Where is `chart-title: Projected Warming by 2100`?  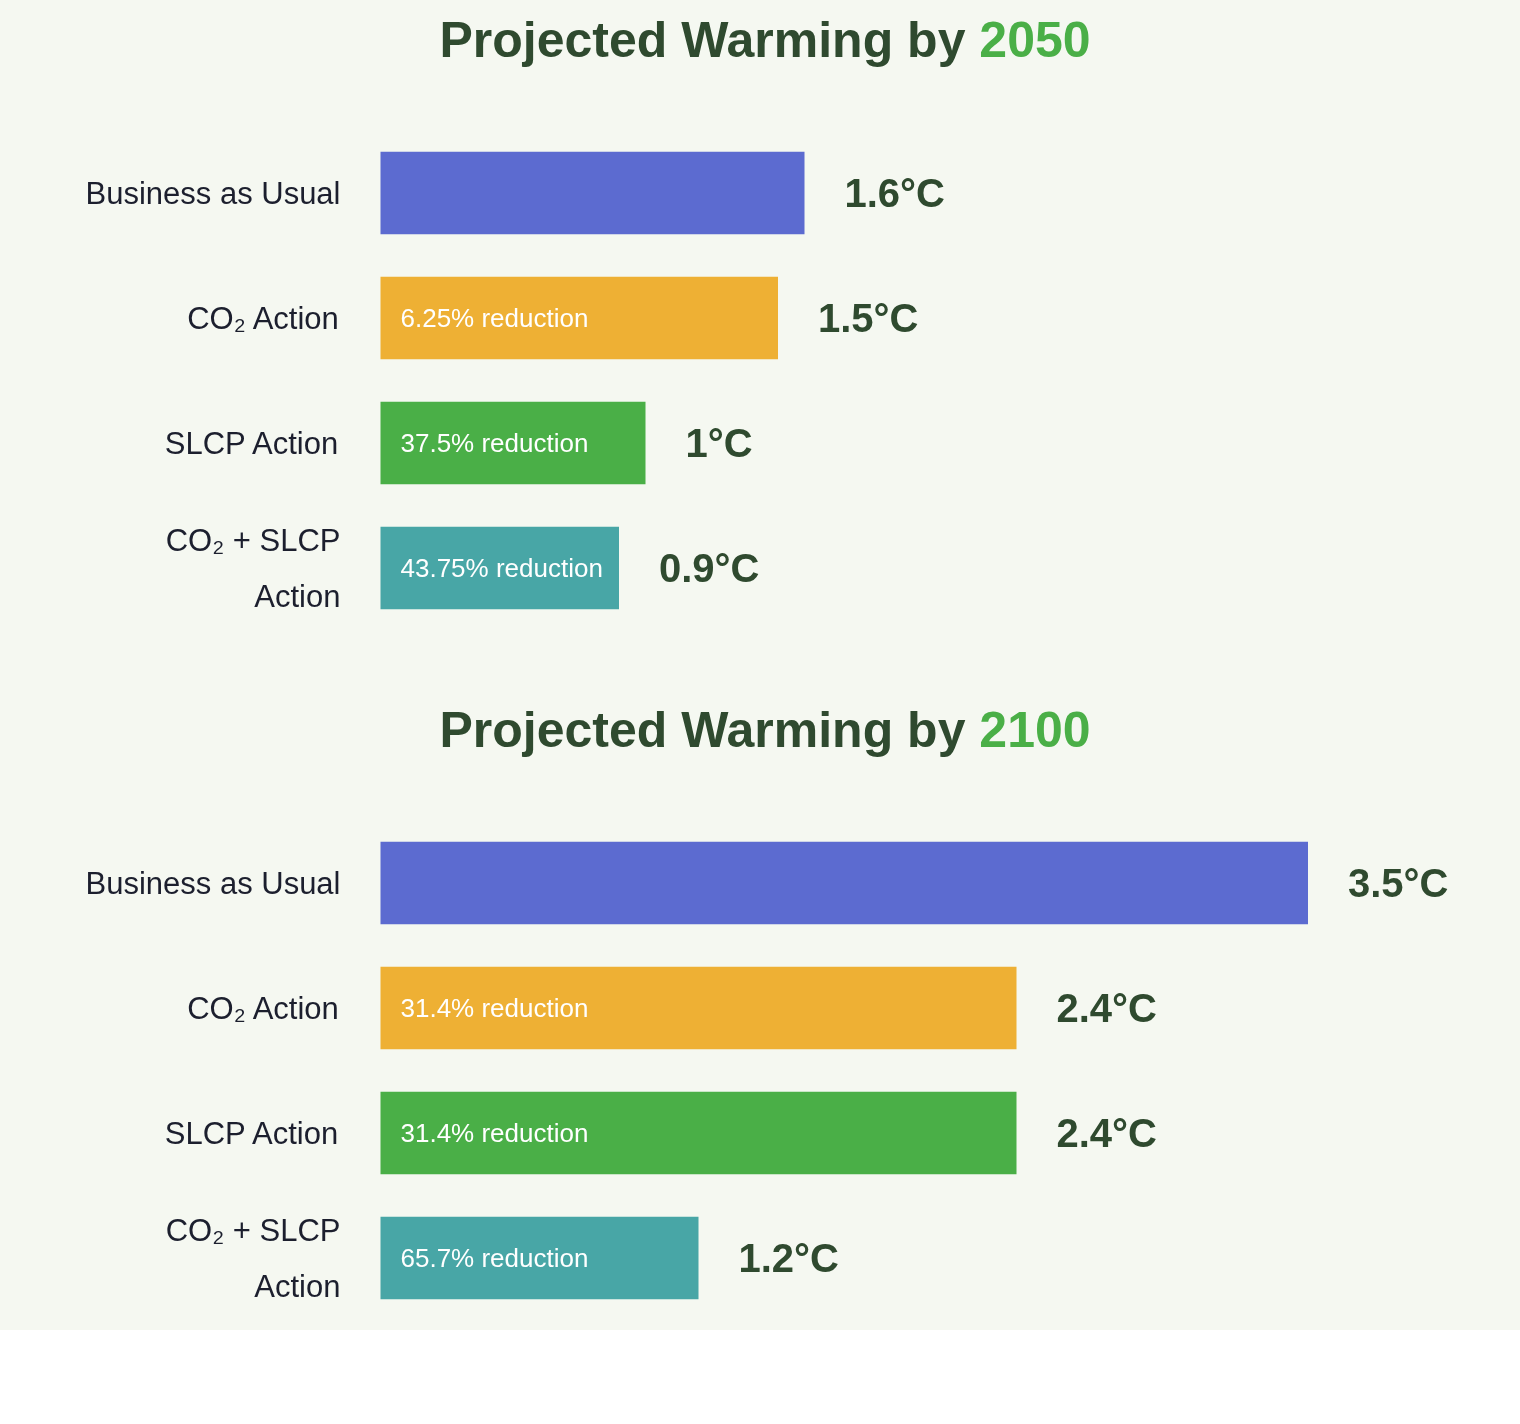 chart-title: Projected Warming by 2100 is located at coordinates (765, 730).